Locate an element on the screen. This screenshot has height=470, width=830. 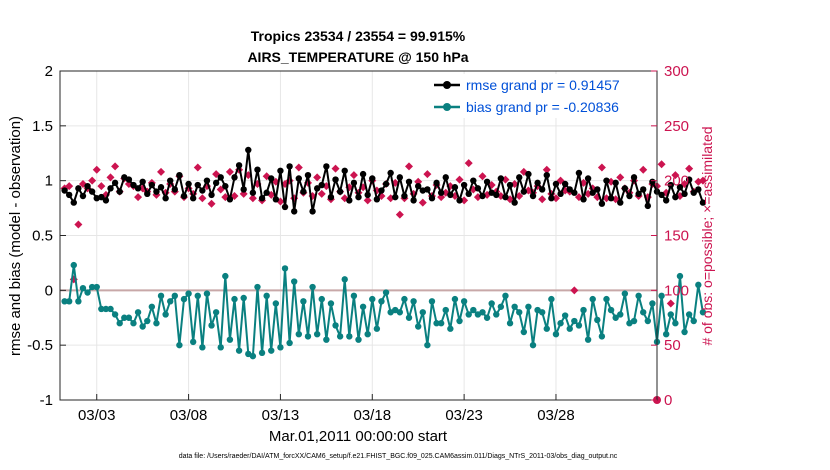
x-tick-label-4: 03/23 is located at coordinates (464, 415).